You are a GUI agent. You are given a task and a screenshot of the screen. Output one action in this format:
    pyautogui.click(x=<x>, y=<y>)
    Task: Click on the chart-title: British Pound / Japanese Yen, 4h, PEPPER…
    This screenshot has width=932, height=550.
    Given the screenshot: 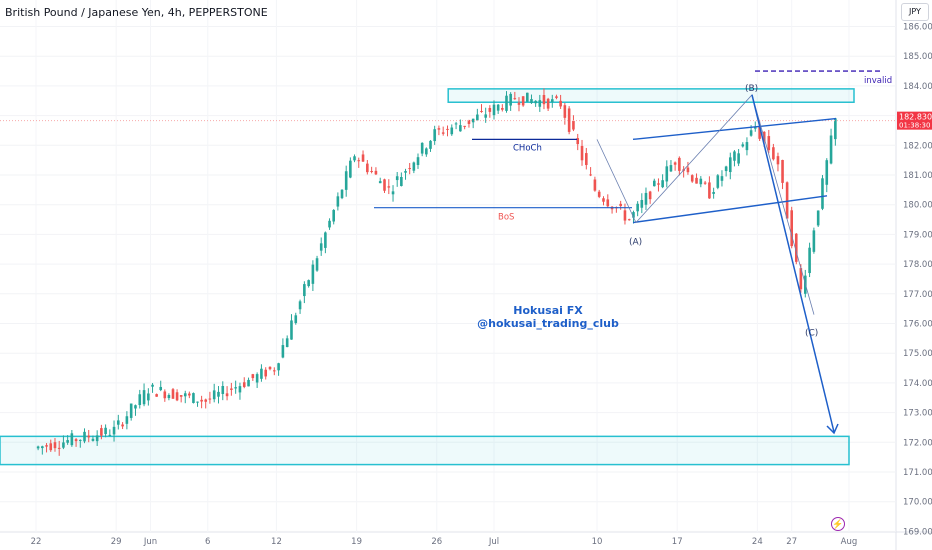 What is the action you would take?
    pyautogui.click(x=136, y=12)
    